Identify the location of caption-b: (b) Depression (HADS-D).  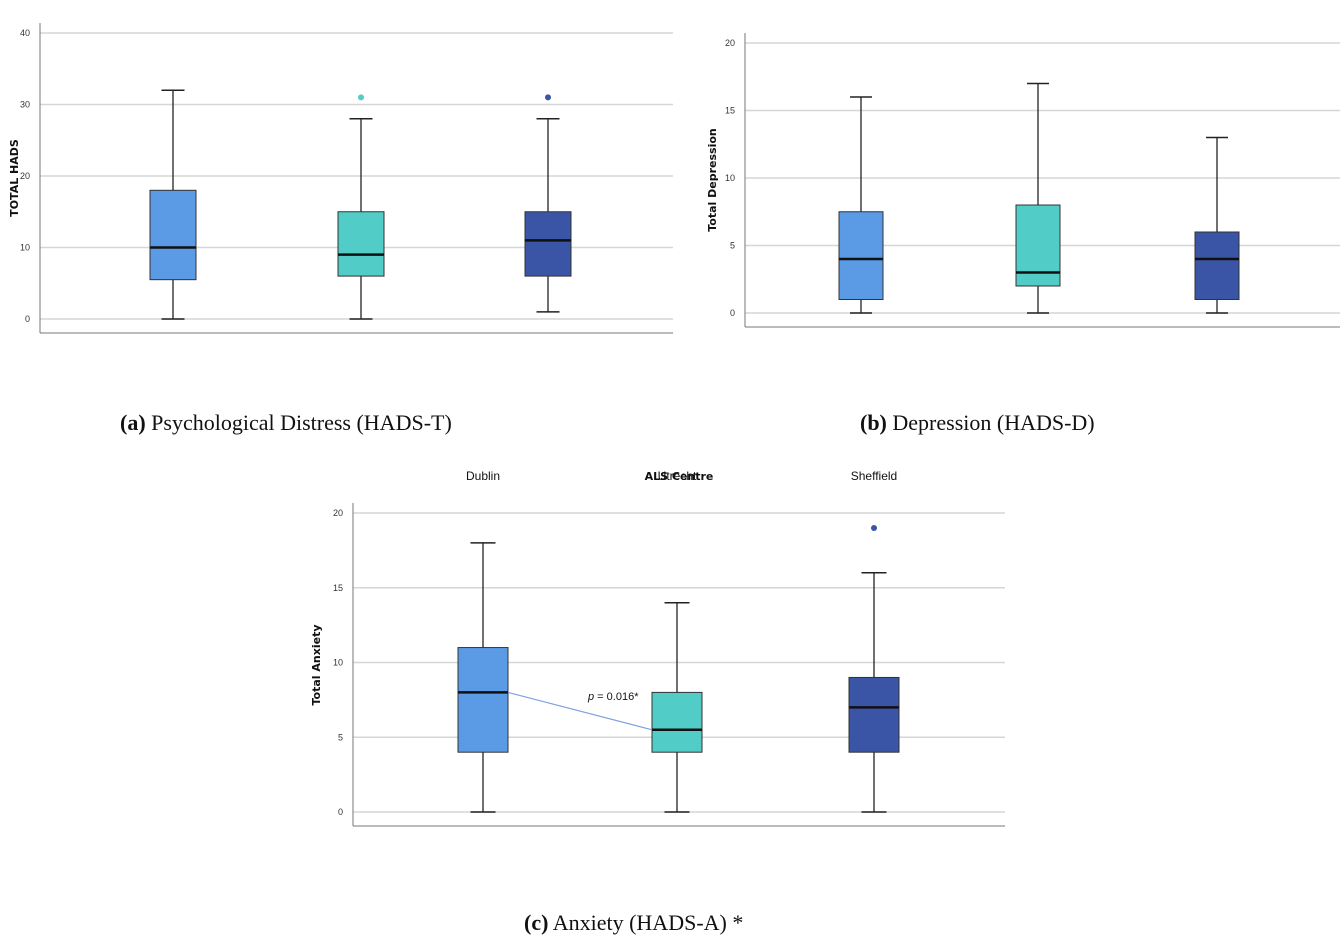
(977, 423).